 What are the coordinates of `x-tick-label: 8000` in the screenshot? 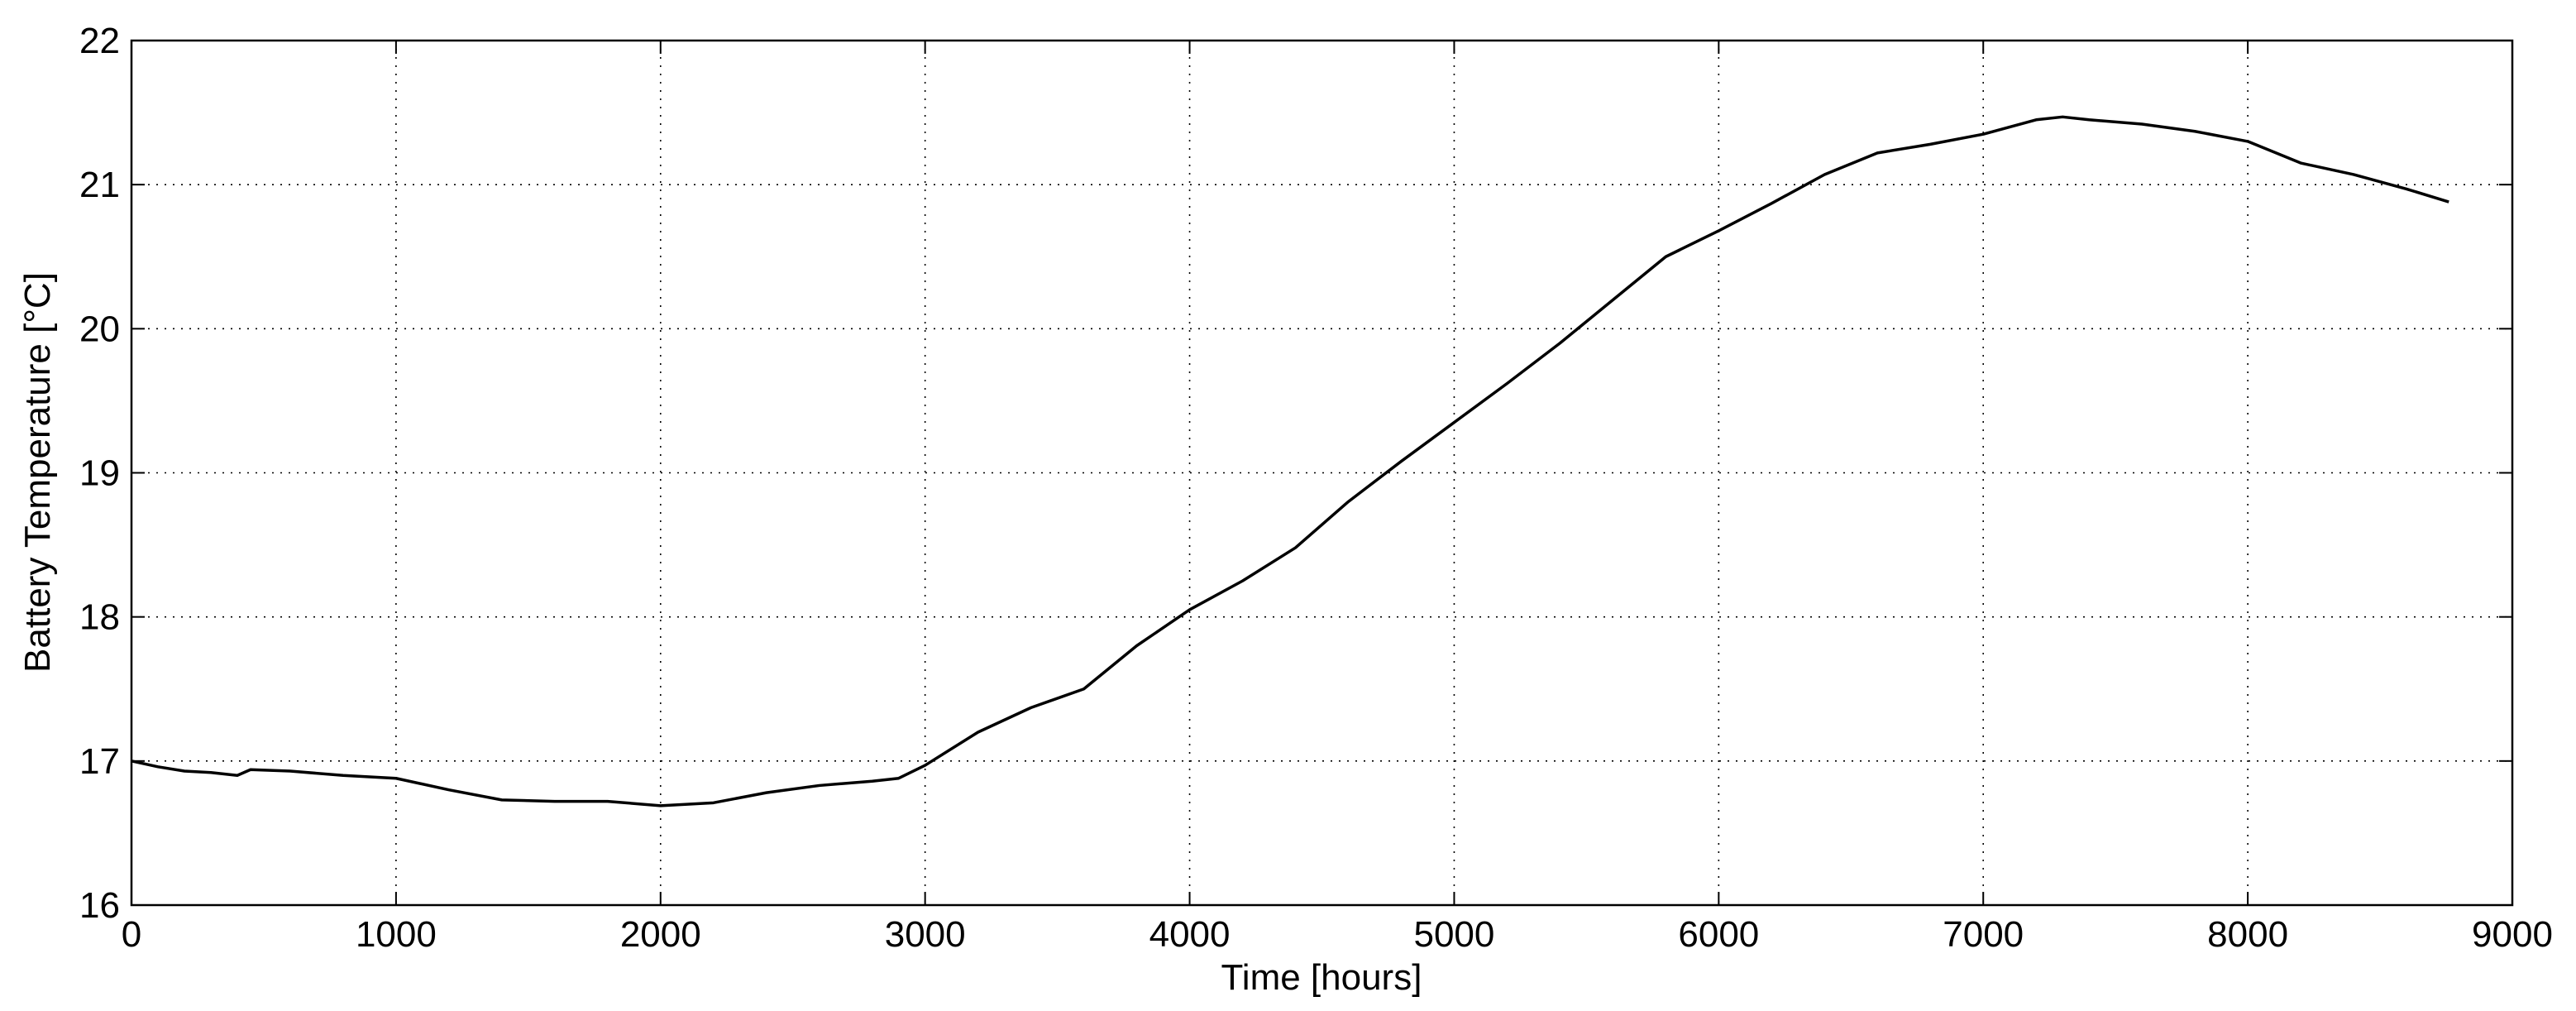 It's located at (2247, 934).